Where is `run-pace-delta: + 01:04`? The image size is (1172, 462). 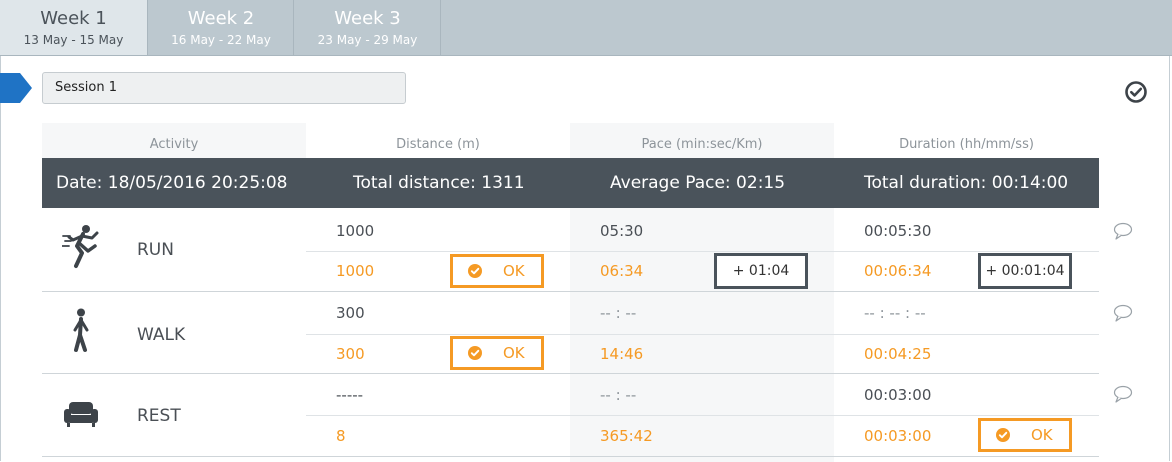 run-pace-delta: + 01:04 is located at coordinates (761, 271).